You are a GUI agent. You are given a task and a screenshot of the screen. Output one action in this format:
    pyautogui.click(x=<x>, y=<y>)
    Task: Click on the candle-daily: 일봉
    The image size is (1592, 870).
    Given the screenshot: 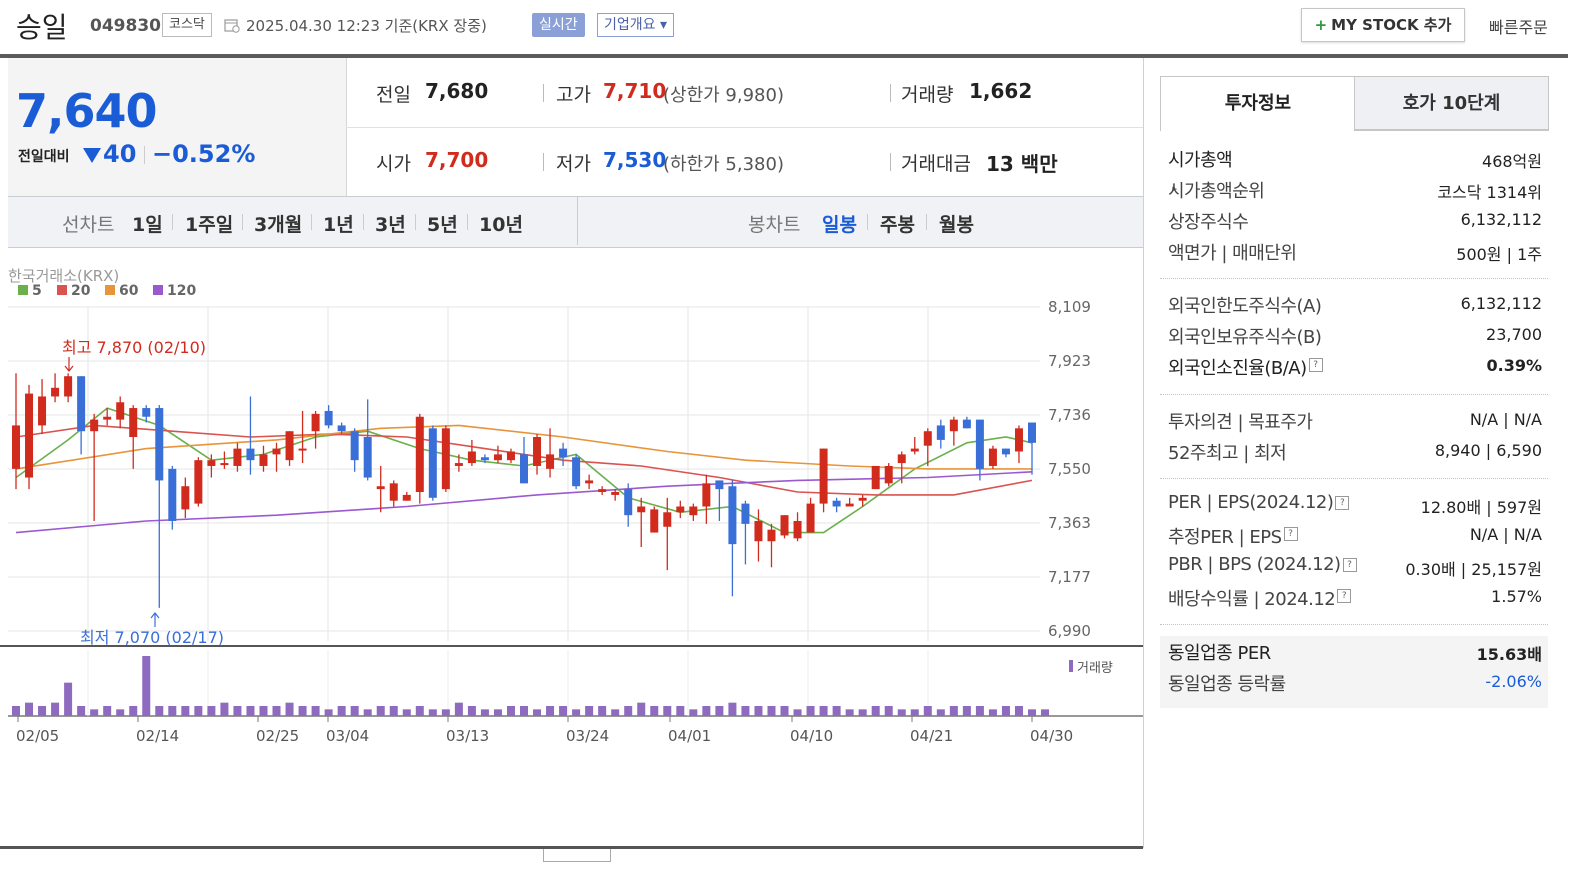 What is the action you would take?
    pyautogui.click(x=839, y=225)
    